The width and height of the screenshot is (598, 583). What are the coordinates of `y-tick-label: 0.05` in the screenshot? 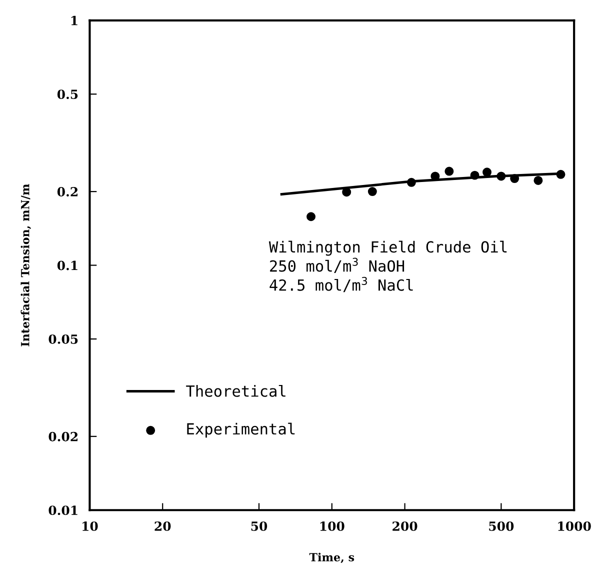 It's located at (63, 339).